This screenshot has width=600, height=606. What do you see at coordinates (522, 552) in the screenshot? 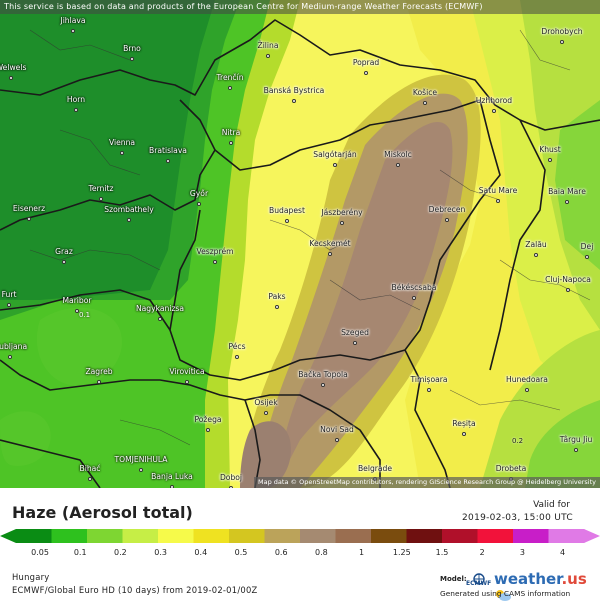
I see `scale-tick-label: 3` at bounding box center [522, 552].